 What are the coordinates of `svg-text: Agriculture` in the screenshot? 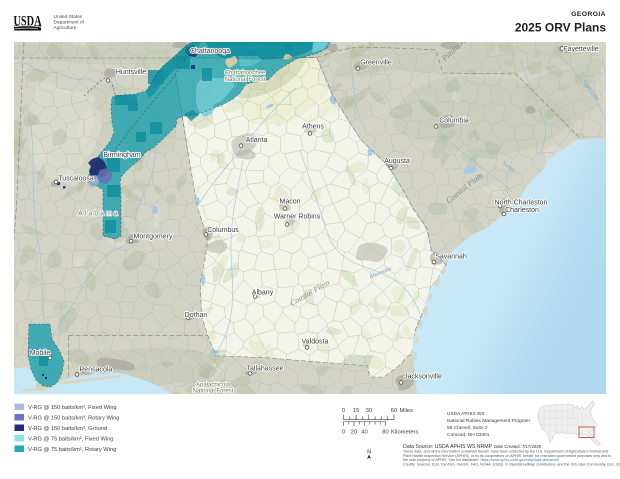 It's located at (65, 28).